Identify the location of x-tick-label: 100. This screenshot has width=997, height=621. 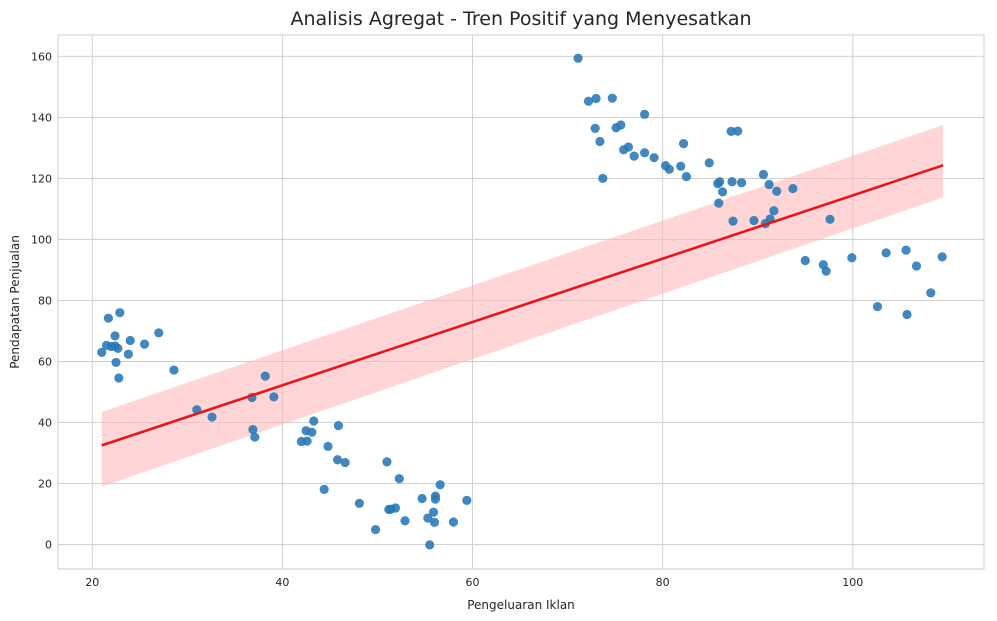
(852, 582).